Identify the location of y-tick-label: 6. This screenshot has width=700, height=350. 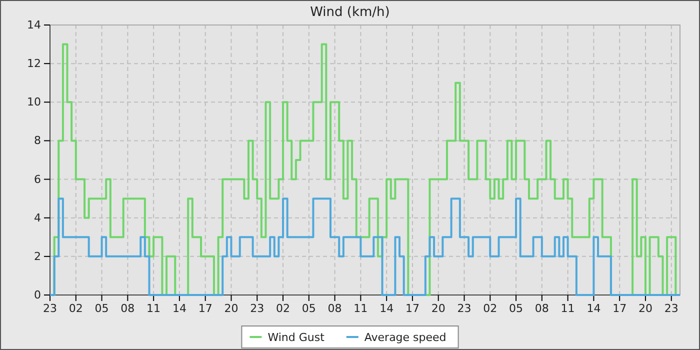
(37, 179).